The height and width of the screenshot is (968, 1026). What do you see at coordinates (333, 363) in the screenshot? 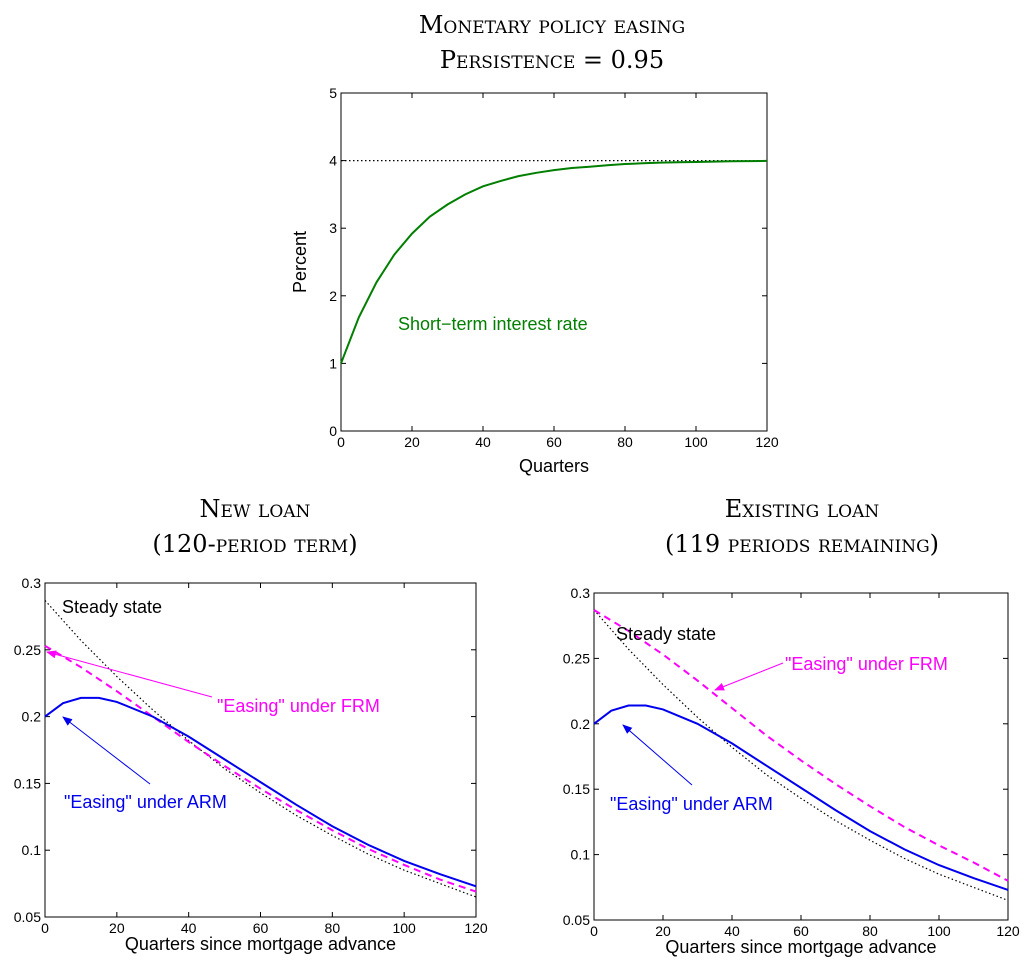
I see `y-tick-label: 1` at bounding box center [333, 363].